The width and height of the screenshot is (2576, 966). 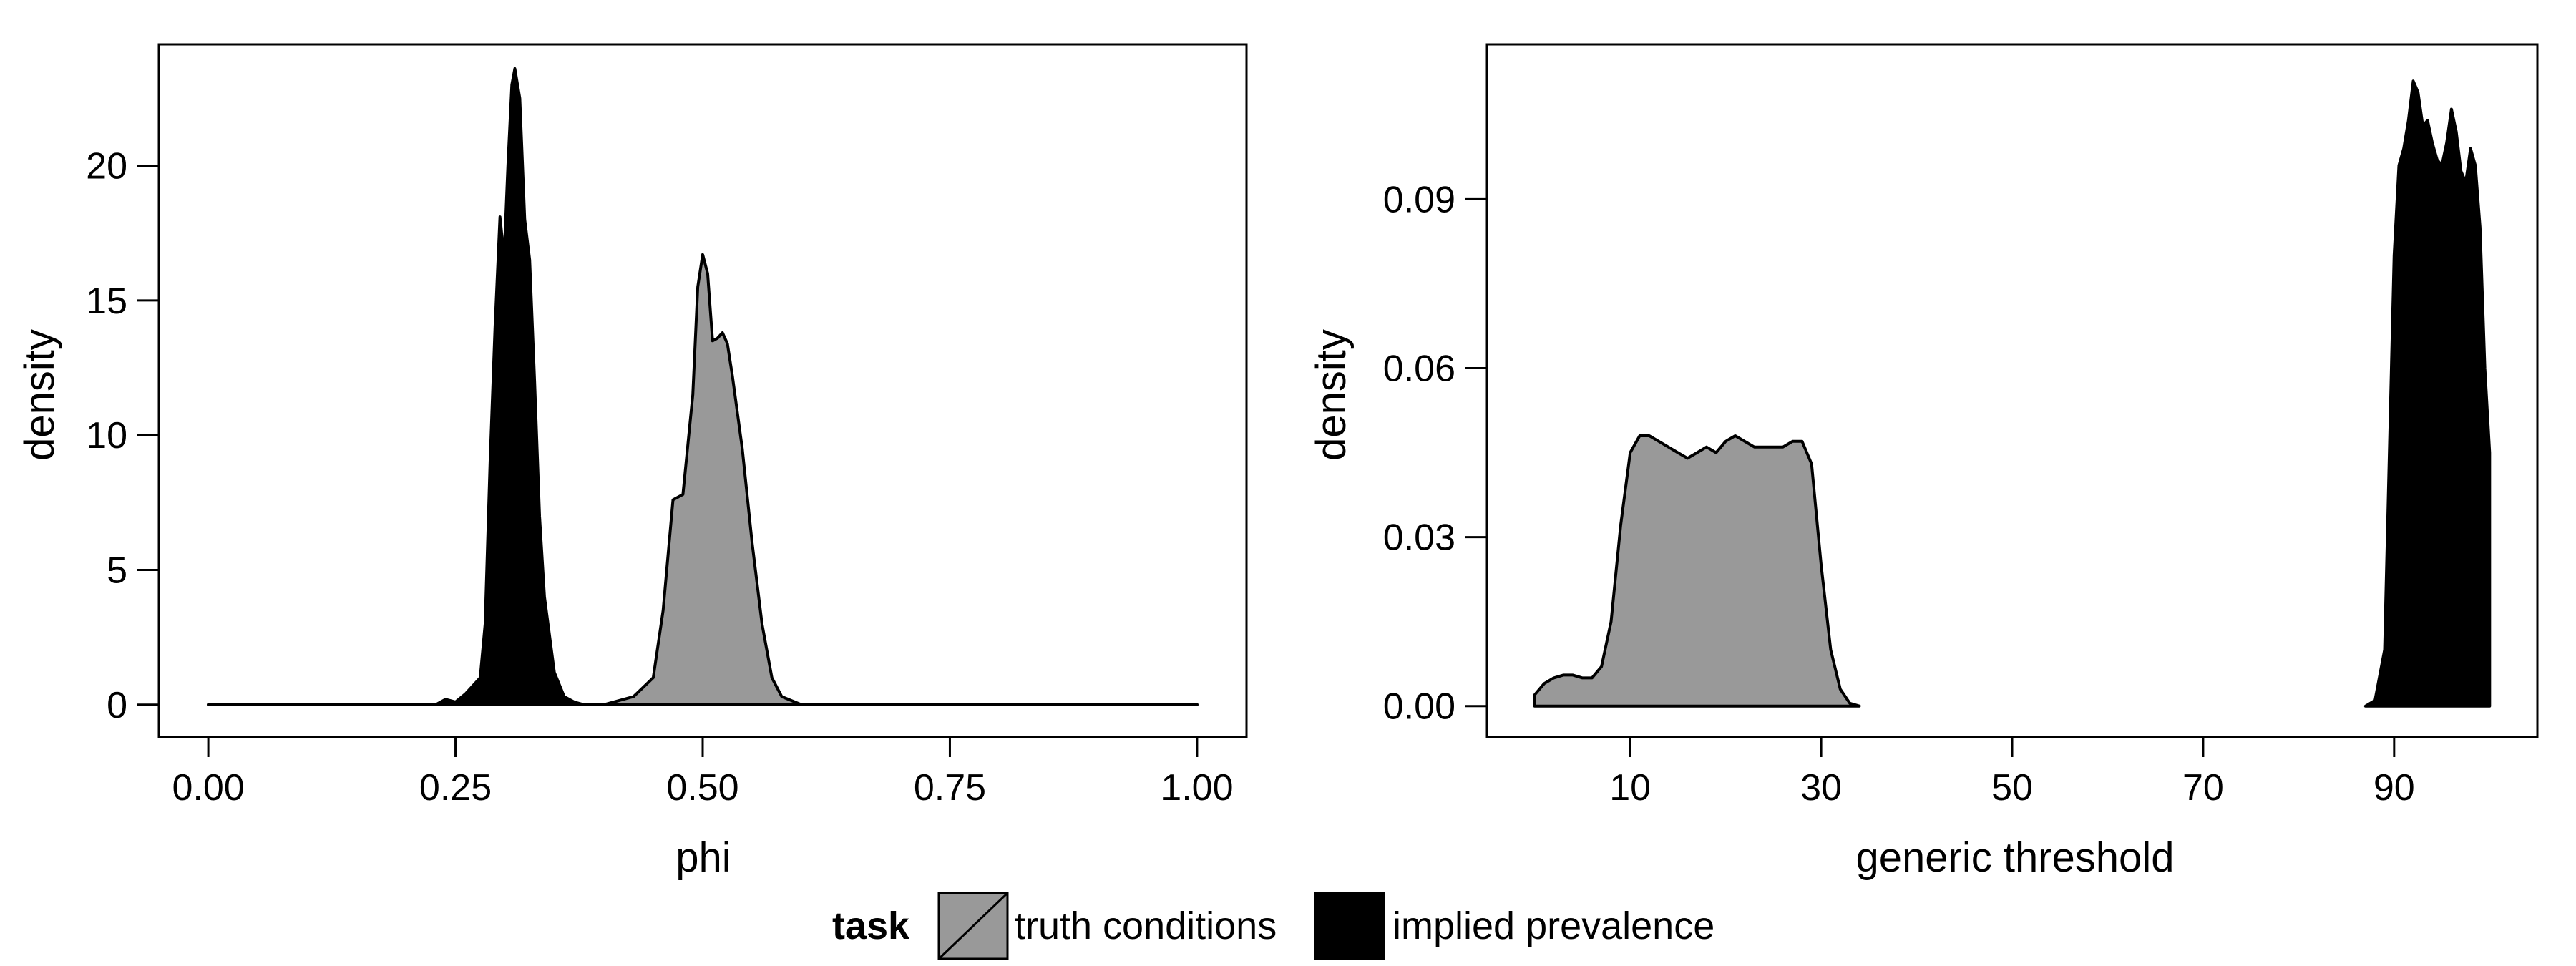 I want to click on legend-label-truth-conditions: truth conditions, so click(x=1146, y=925).